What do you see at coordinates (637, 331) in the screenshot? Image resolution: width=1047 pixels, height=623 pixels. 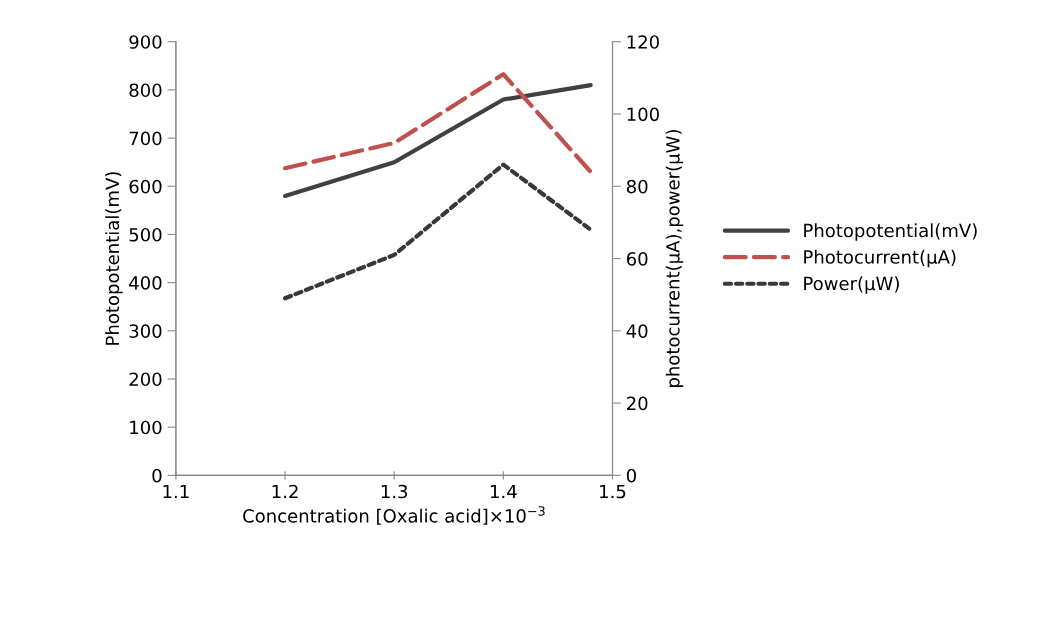 I see `y2-tick-label: 40` at bounding box center [637, 331].